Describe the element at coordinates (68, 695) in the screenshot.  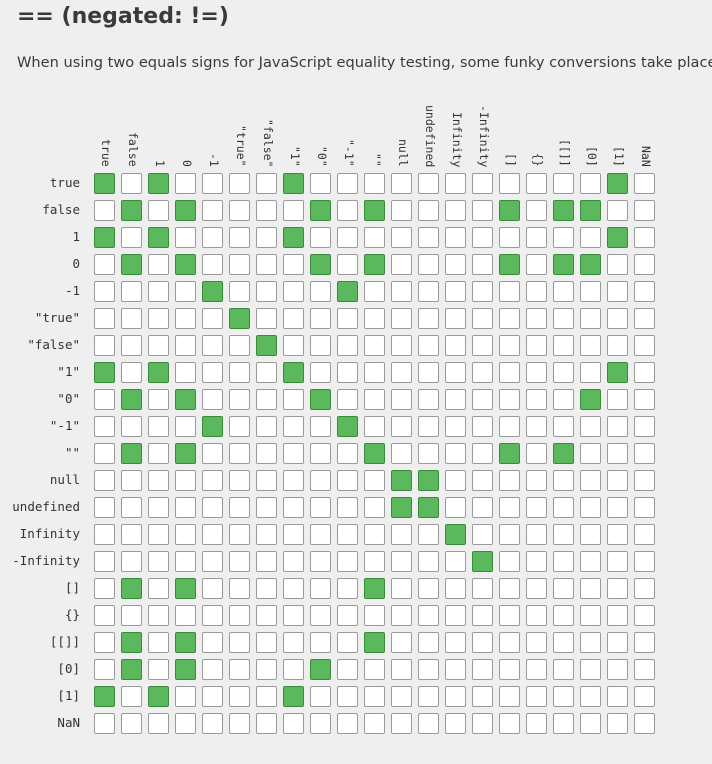
I see `row-header: [1]` at that location.